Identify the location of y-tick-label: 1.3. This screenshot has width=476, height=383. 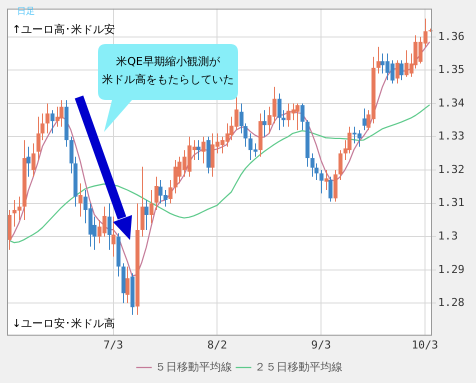
(448, 235).